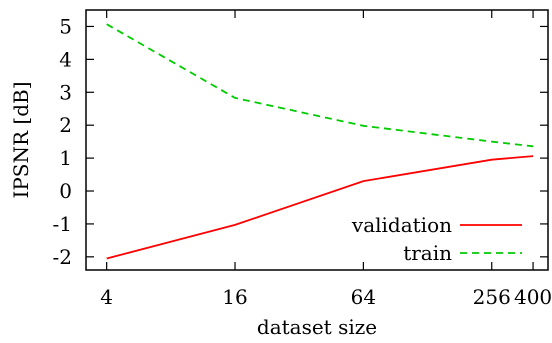 The image size is (552, 343). Describe the element at coordinates (62, 224) in the screenshot. I see `y-tick-label: -1` at that location.